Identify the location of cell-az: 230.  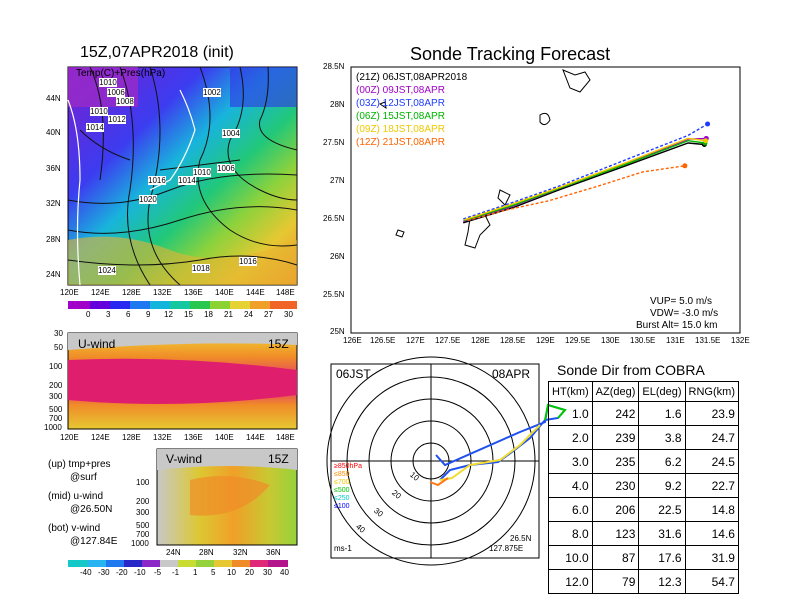
(615, 485).